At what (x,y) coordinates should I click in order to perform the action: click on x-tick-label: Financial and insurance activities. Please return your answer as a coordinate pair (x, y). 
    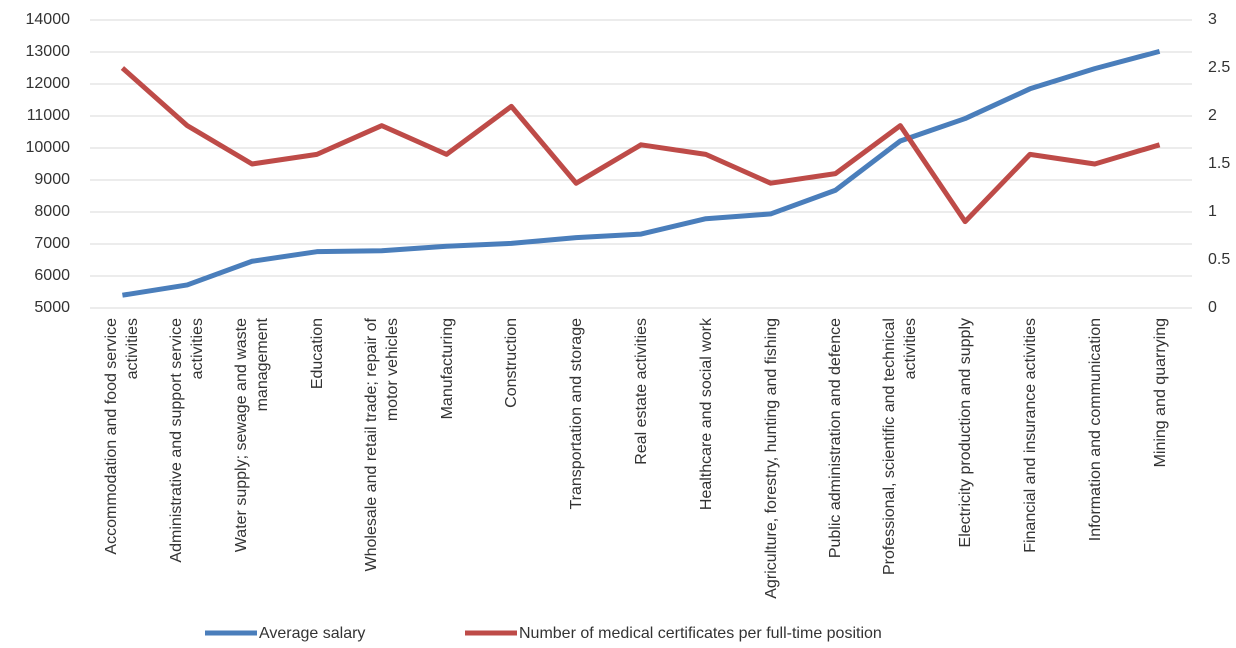
    Looking at the image, I should click on (1030, 435).